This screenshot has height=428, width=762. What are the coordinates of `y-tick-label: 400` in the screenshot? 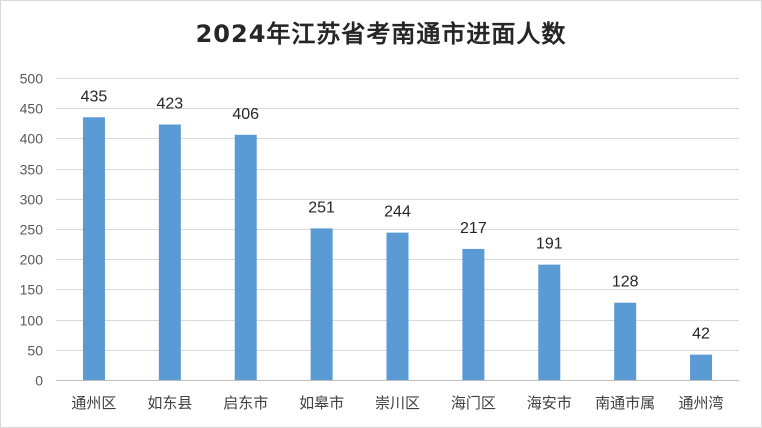 It's located at (32, 139).